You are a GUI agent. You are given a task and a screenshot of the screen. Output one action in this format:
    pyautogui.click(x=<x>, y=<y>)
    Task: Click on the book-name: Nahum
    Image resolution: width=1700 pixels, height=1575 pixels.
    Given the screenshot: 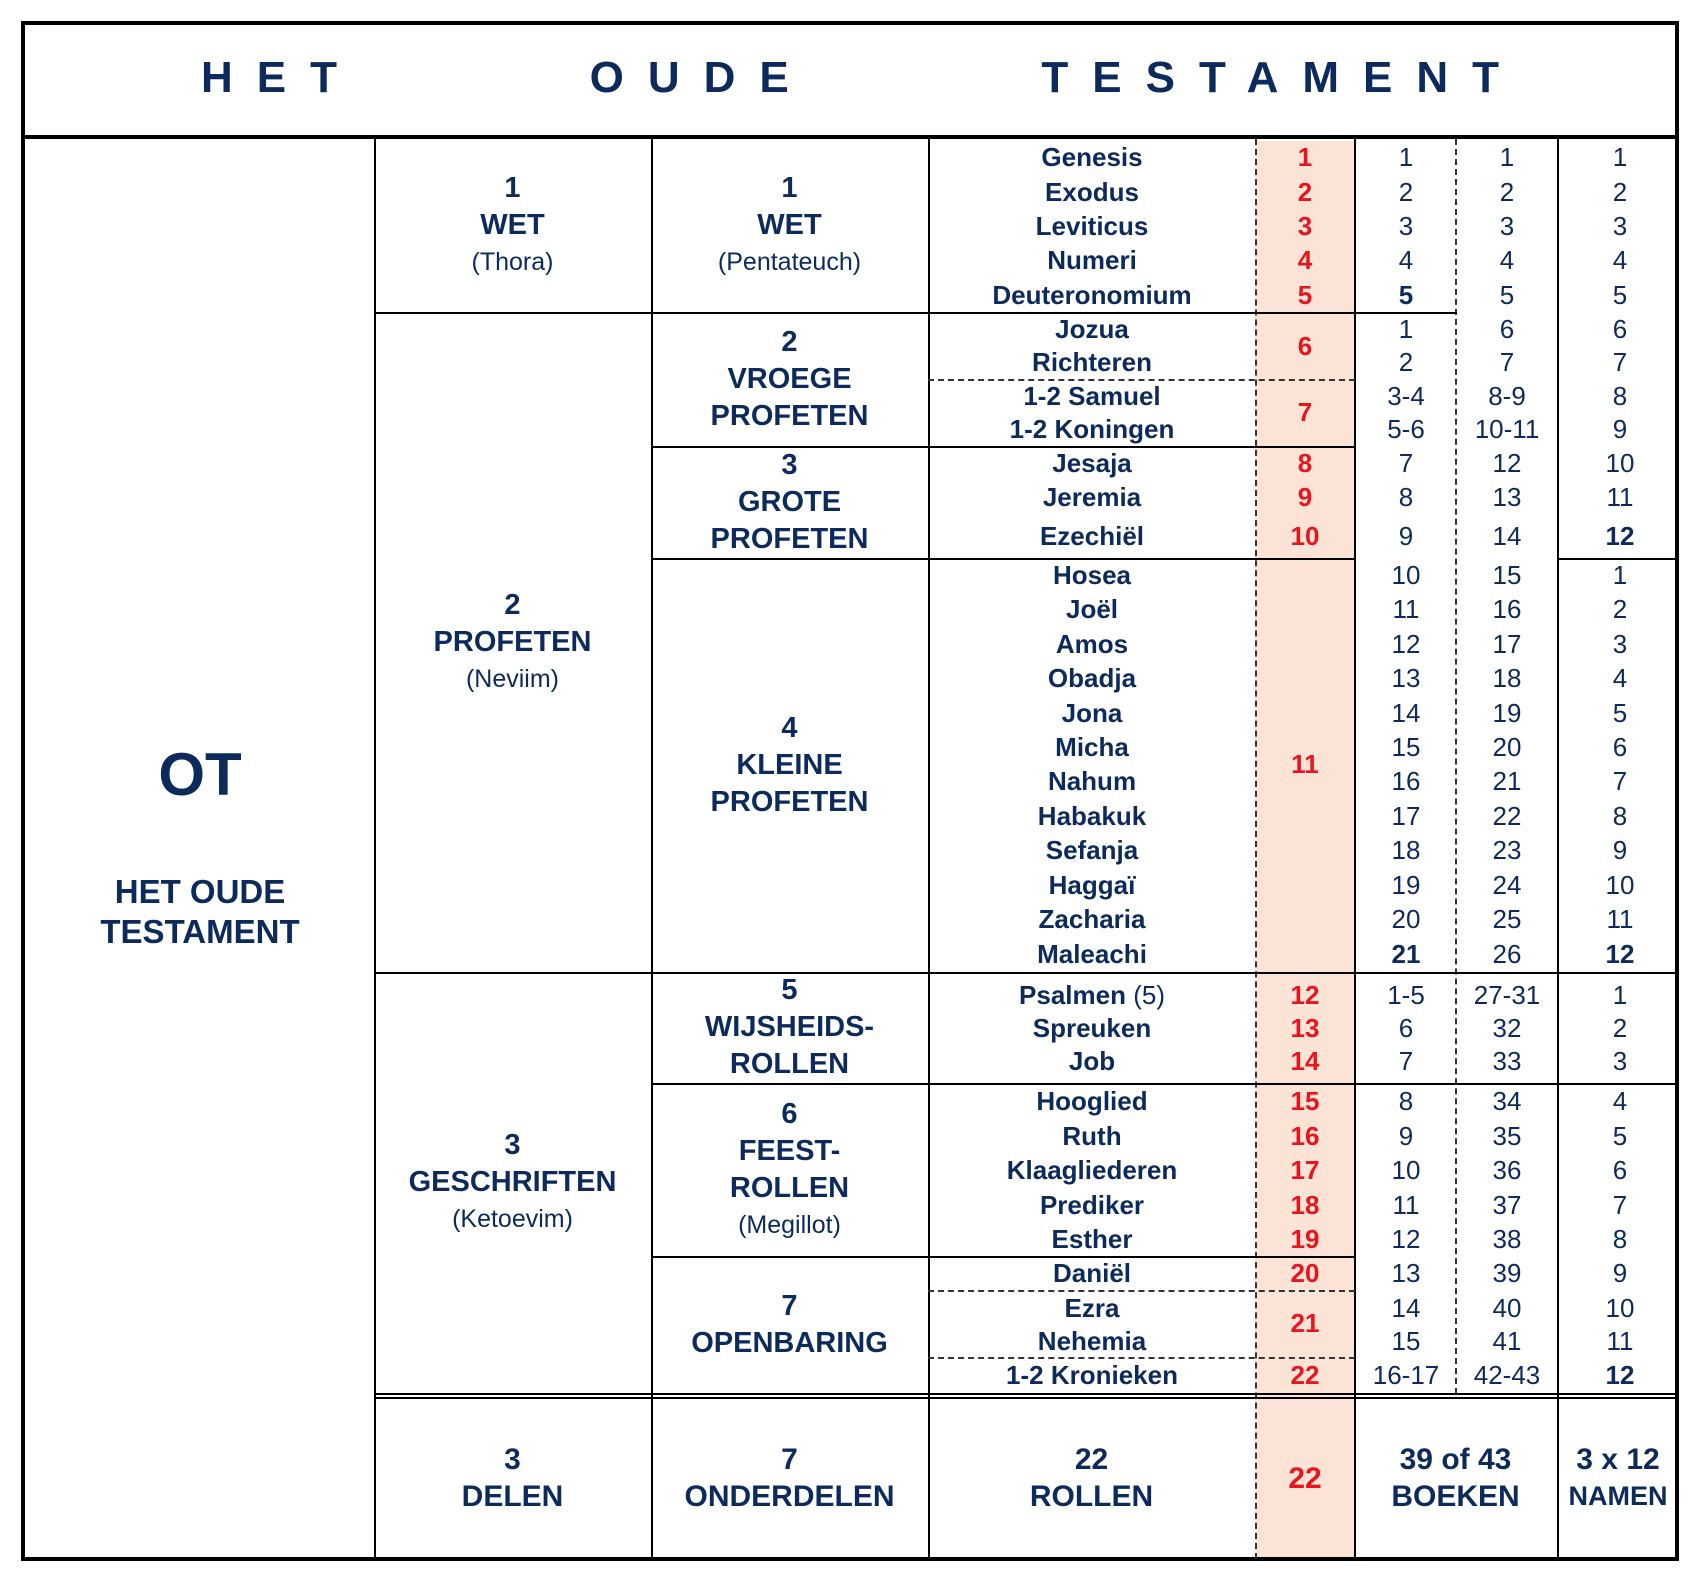 What is the action you would take?
    pyautogui.click(x=1092, y=781)
    